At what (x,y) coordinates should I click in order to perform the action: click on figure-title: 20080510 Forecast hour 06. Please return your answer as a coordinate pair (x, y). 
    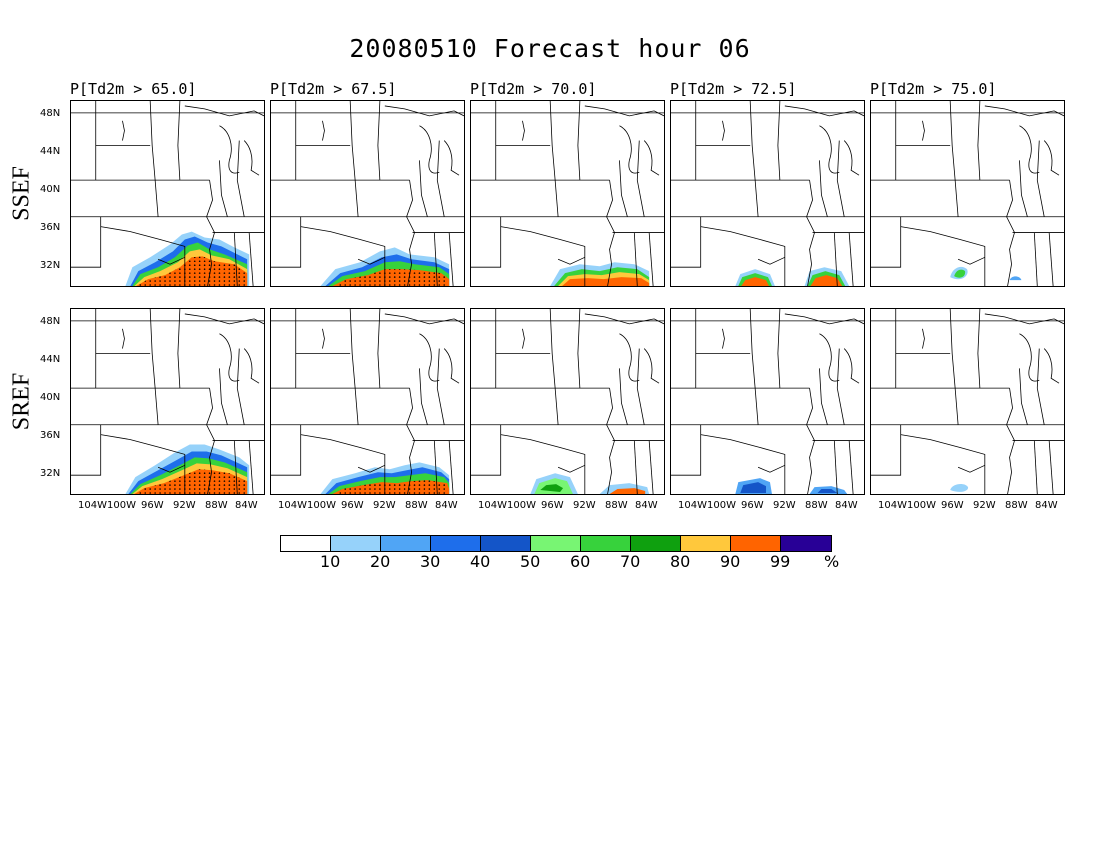
    Looking at the image, I should click on (550, 48).